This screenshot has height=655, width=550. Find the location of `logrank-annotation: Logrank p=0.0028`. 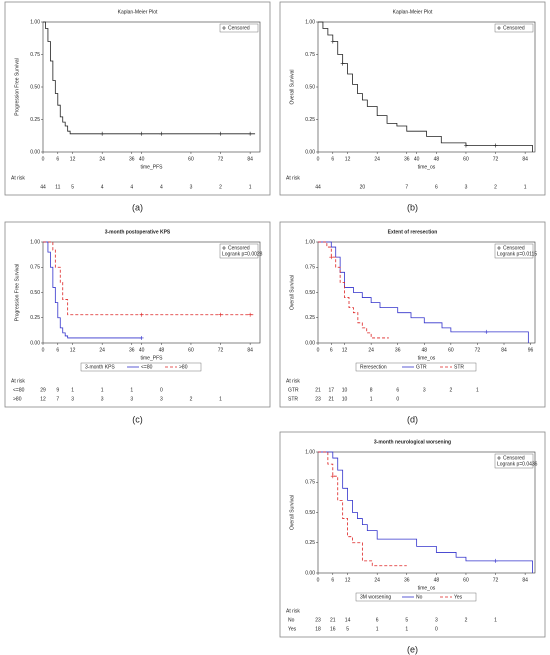

logrank-annotation: Logrank p=0.0028 is located at coordinates (242, 254).